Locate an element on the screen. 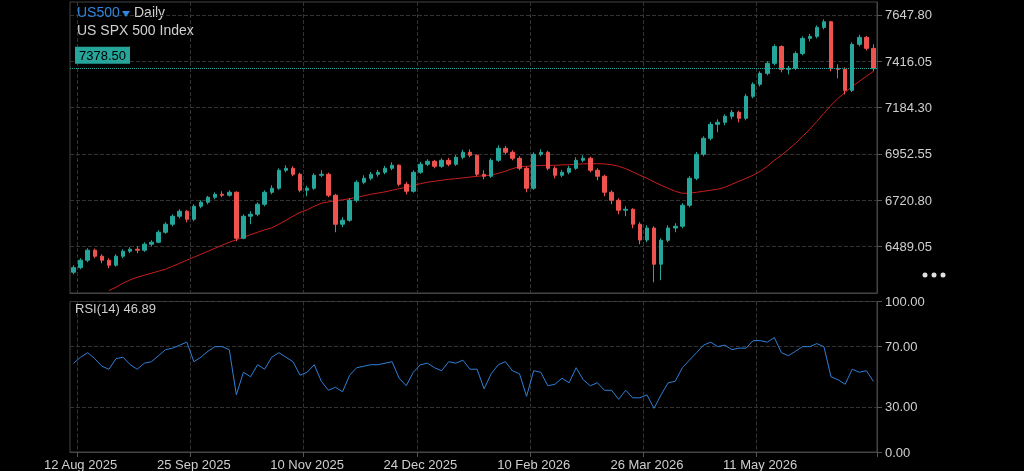 This screenshot has width=1024, height=471. y-tick-label: 6489.05 is located at coordinates (908, 246).